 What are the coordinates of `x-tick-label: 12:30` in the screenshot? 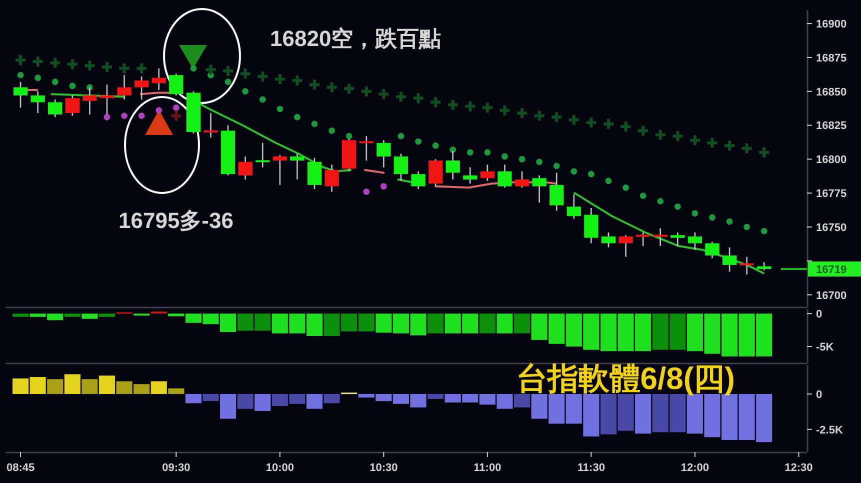 It's located at (798, 468).